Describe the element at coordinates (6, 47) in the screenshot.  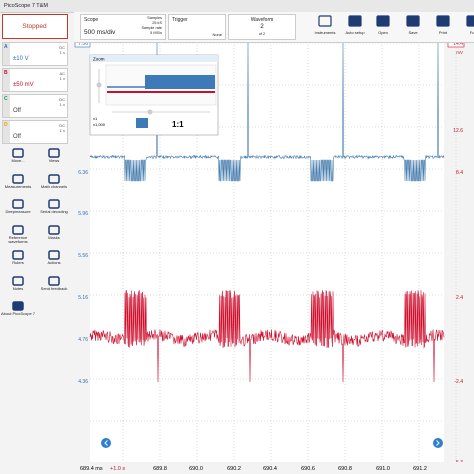
I see `channel-letter: A` at that location.